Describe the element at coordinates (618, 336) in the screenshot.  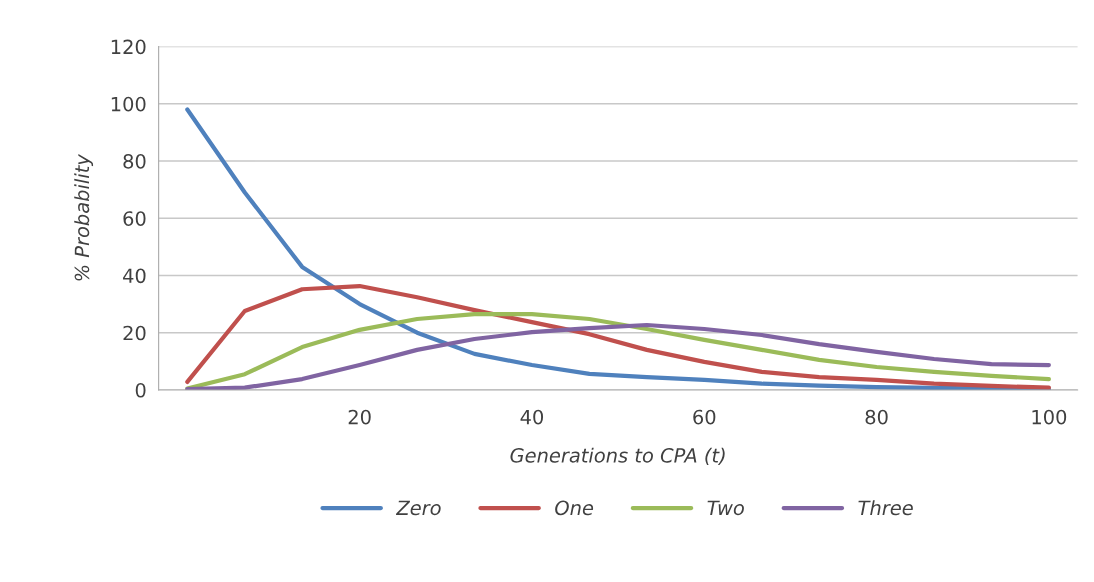
I see `line-series` at that location.